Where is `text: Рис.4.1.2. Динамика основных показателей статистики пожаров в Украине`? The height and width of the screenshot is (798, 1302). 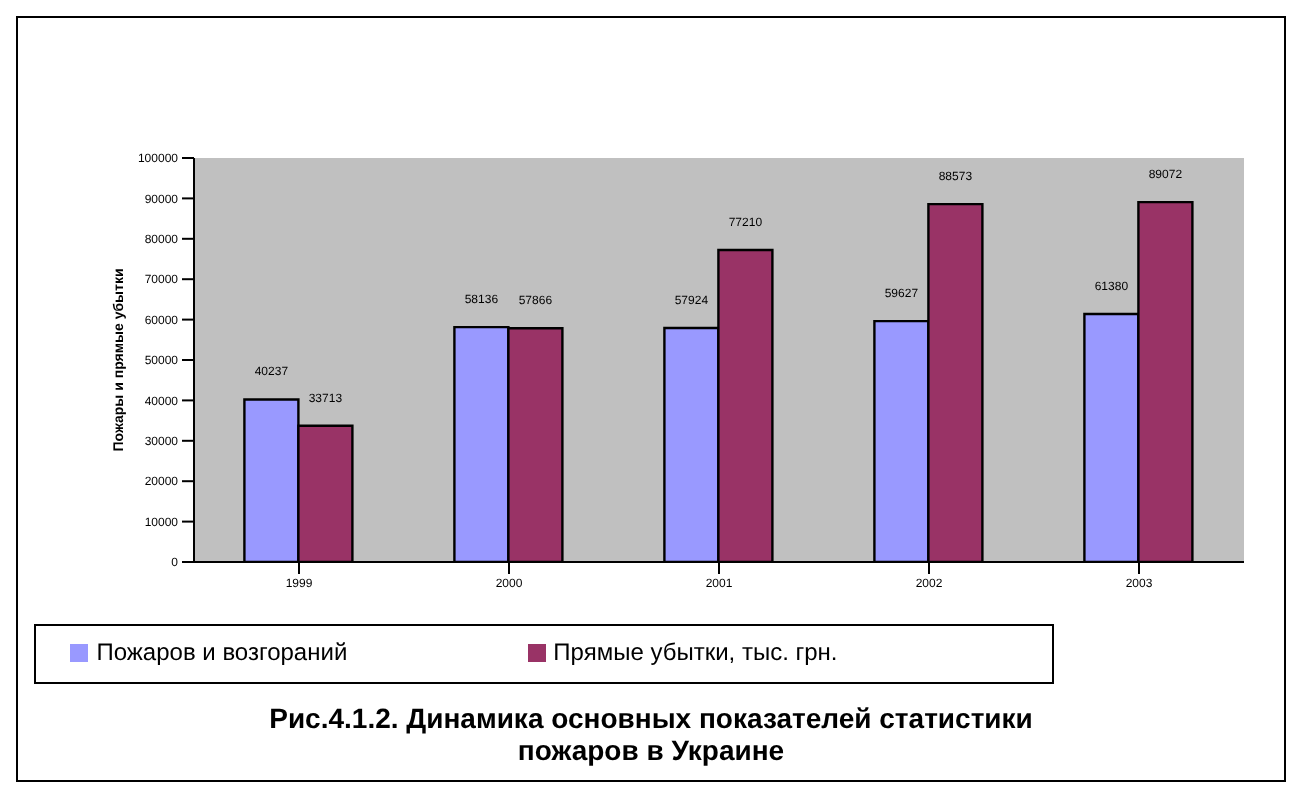 text: Рис.4.1.2. Динамика основных показателей статистики пожаров в Украине is located at coordinates (651, 734).